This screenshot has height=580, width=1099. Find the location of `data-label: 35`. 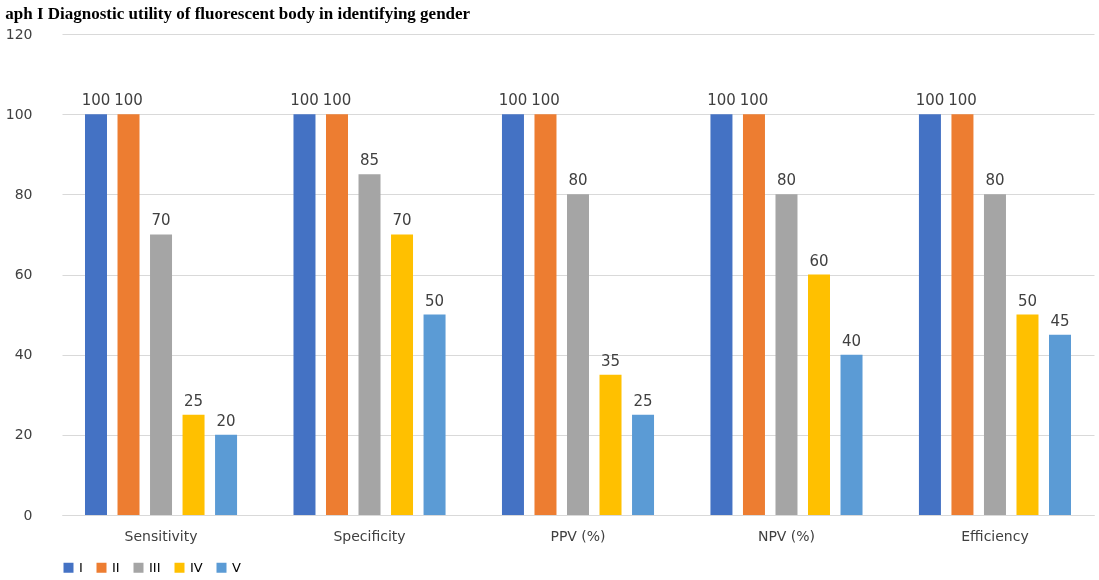

data-label: 35 is located at coordinates (610, 360).